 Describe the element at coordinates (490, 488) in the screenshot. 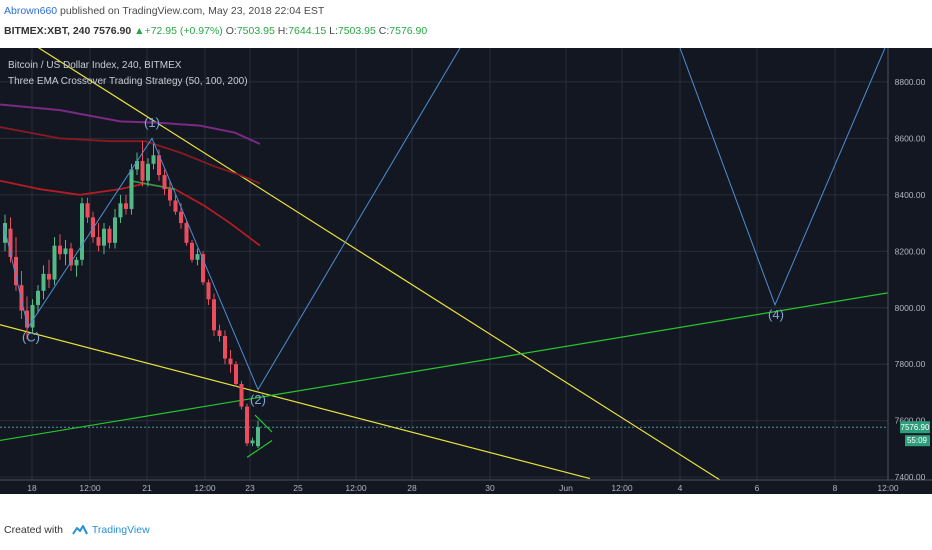

I see `time-tick-label: 30` at that location.